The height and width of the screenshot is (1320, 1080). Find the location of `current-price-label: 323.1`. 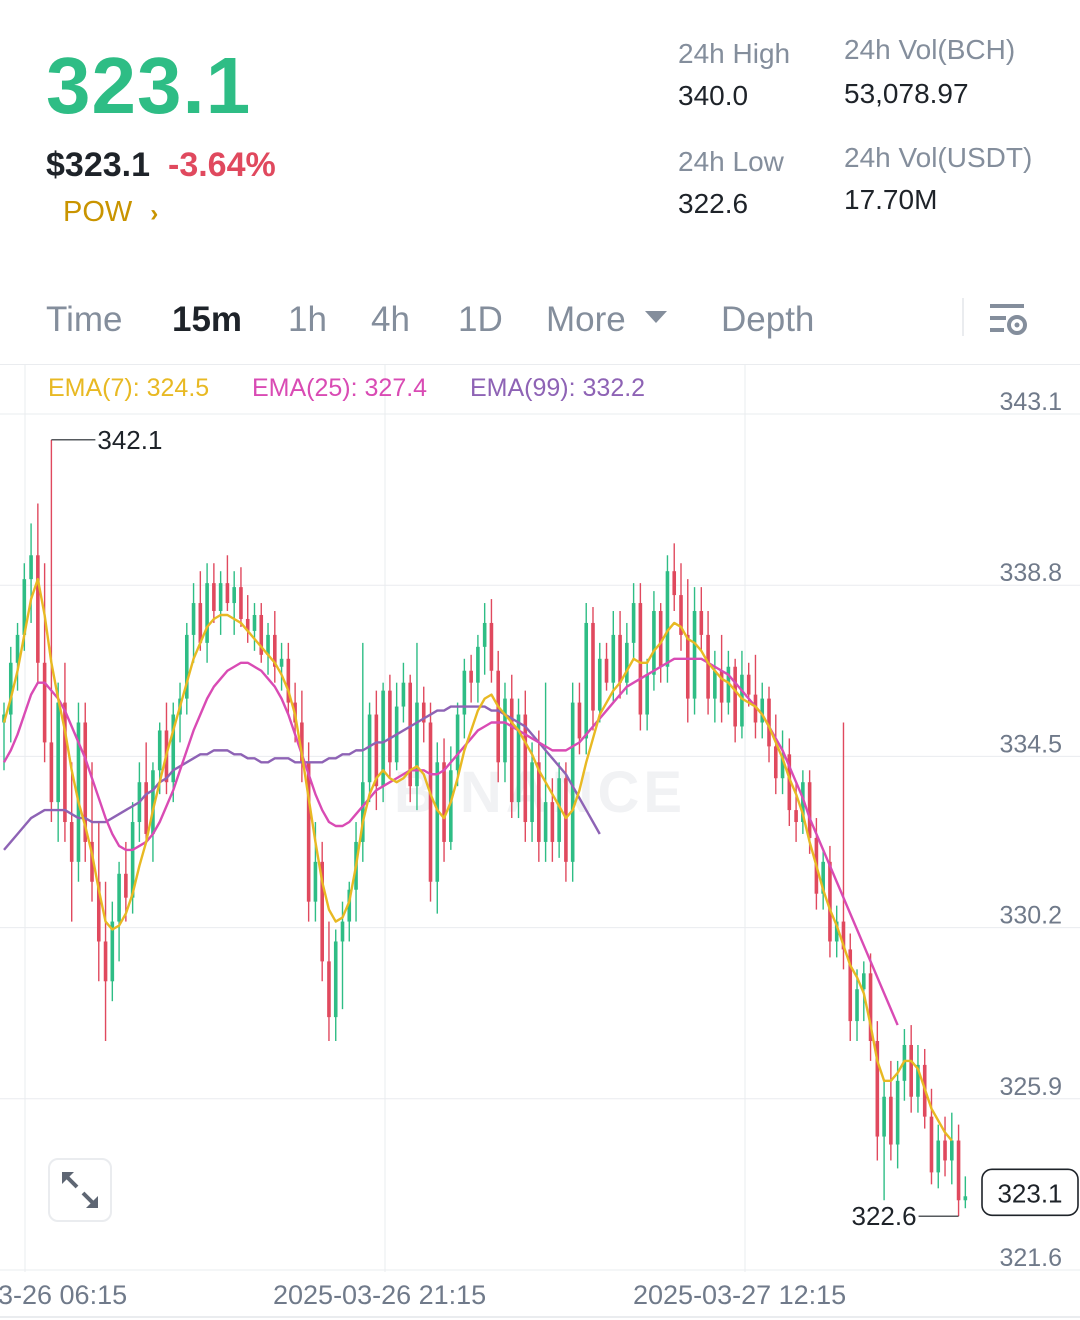

current-price-label: 323.1 is located at coordinates (1029, 1193).